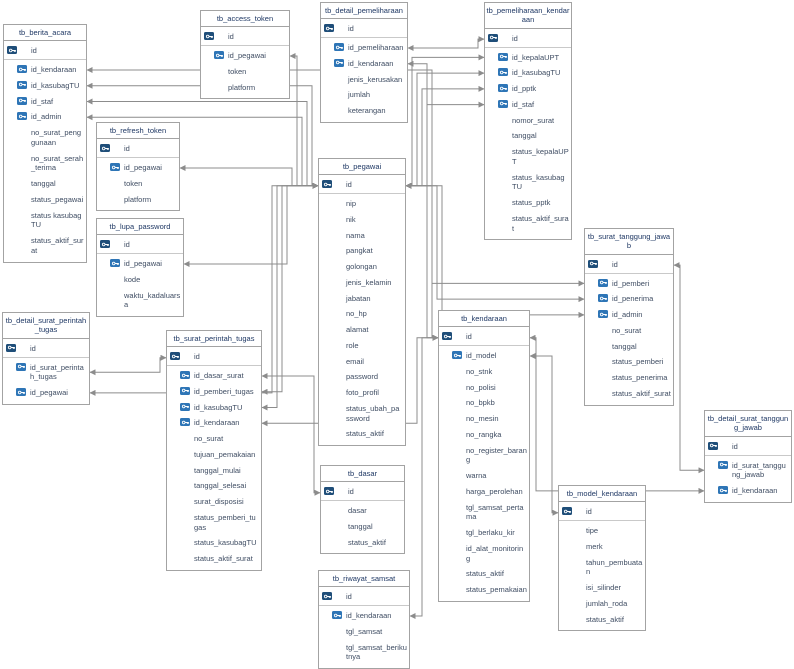  I want to click on field-row: merk, so click(602, 547).